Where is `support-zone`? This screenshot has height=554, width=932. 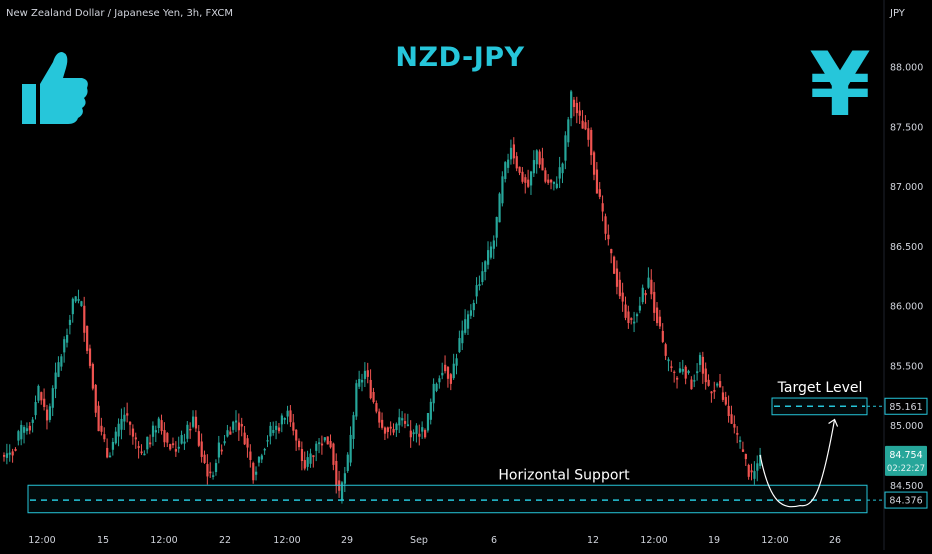
support-zone is located at coordinates (447, 499).